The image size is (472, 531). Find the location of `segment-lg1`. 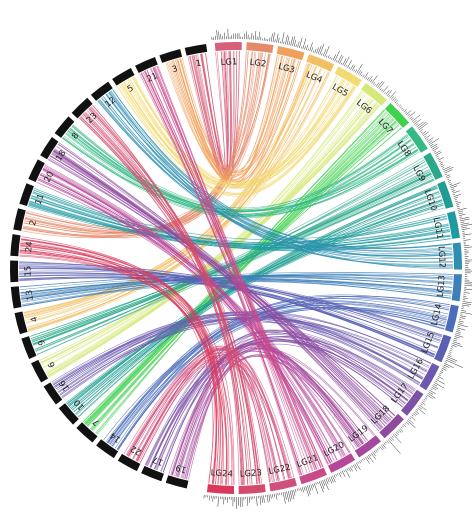

segment-lg1 is located at coordinates (228, 46).